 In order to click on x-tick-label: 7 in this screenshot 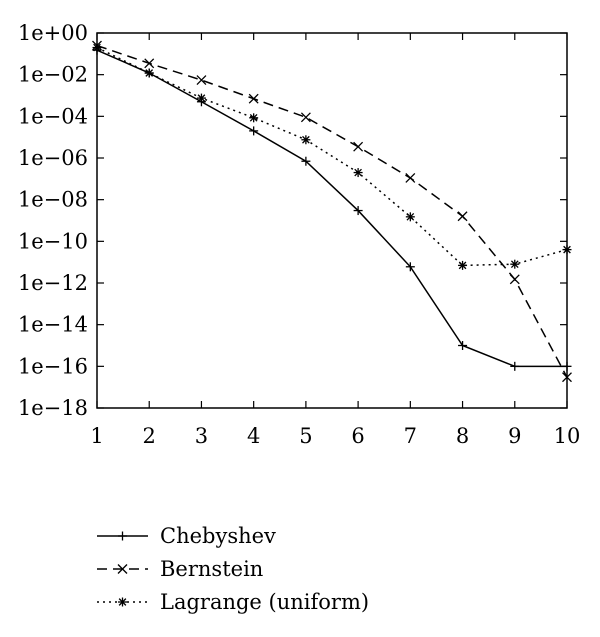, I will do `click(410, 436)`.